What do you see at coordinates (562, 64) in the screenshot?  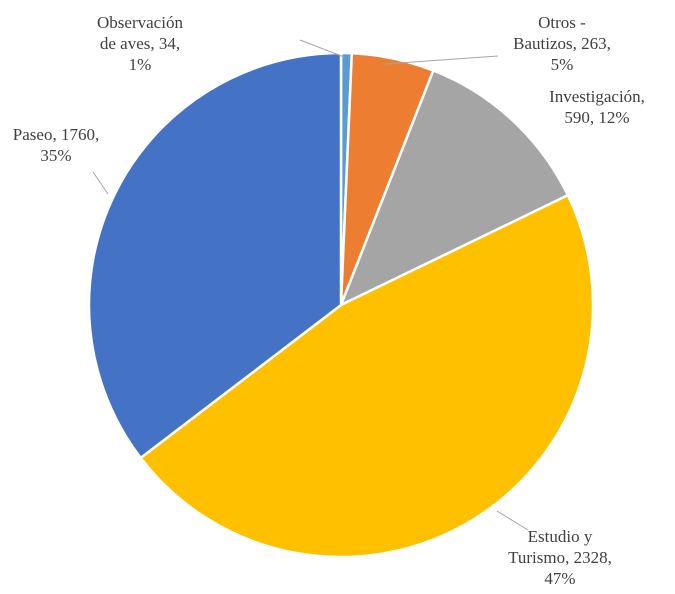 I see `data-label-line: 5%` at bounding box center [562, 64].